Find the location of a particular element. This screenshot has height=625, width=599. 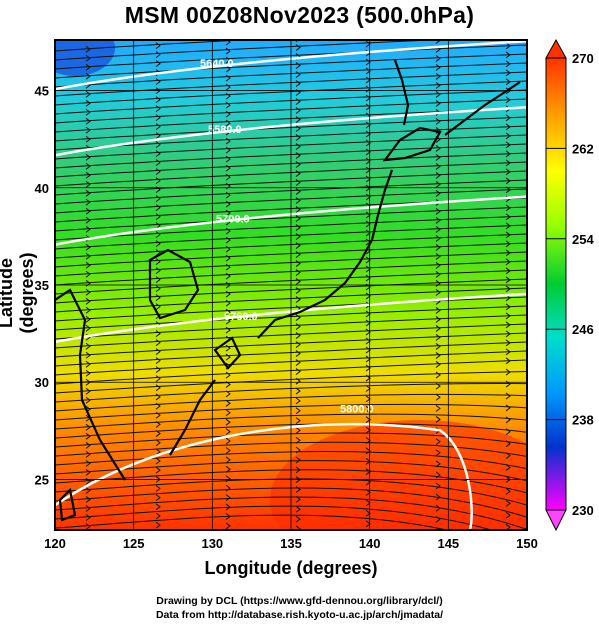

contour-label: 5800.0 is located at coordinates (357, 409).